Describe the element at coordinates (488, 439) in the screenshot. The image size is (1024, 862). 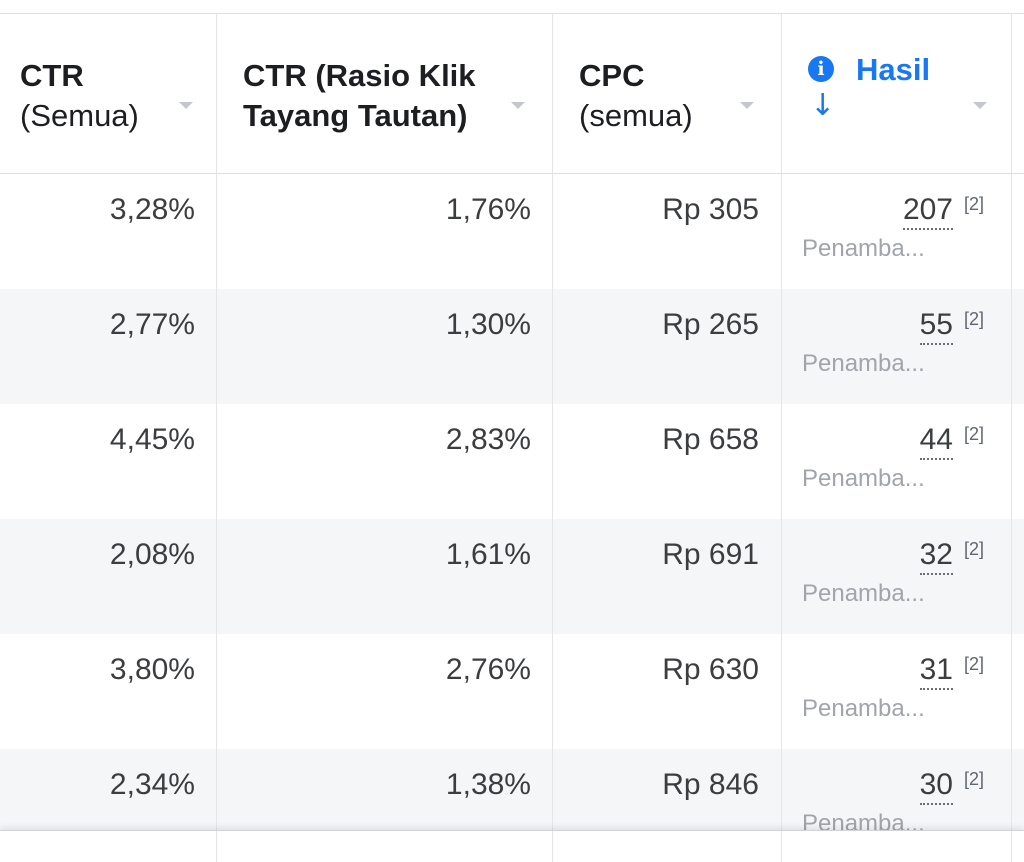
I see `ctr-link-value: 2,83%` at that location.